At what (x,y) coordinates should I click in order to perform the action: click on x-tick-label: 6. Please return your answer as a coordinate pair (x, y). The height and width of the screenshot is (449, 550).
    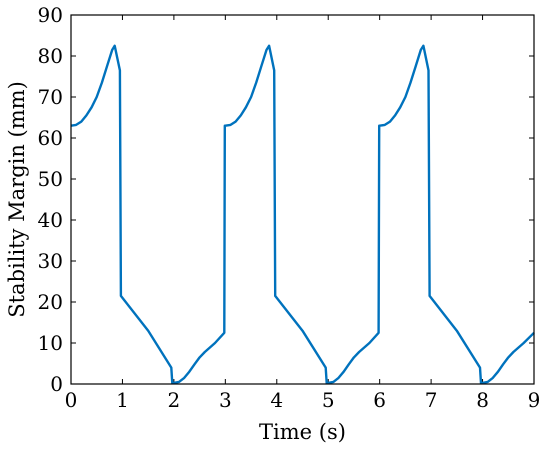
    Looking at the image, I should click on (379, 400).